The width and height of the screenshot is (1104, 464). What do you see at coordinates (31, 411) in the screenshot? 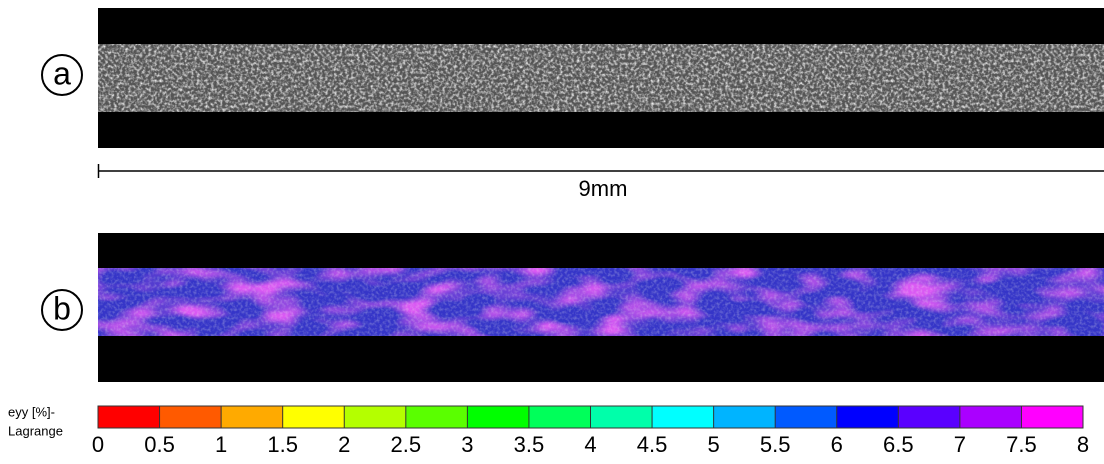
I see `colorbar-label: eyy [%]-` at bounding box center [31, 411].